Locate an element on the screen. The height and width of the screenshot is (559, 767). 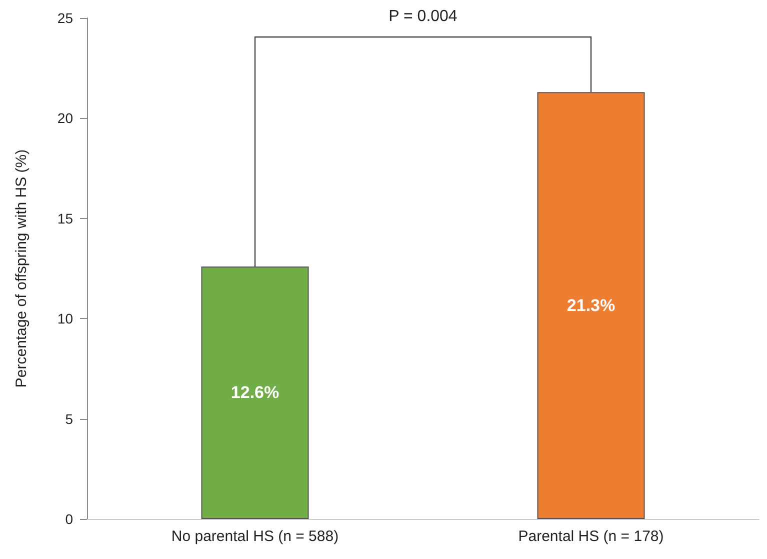
x-tick-label: Parental HS (n = 178) is located at coordinates (591, 536).